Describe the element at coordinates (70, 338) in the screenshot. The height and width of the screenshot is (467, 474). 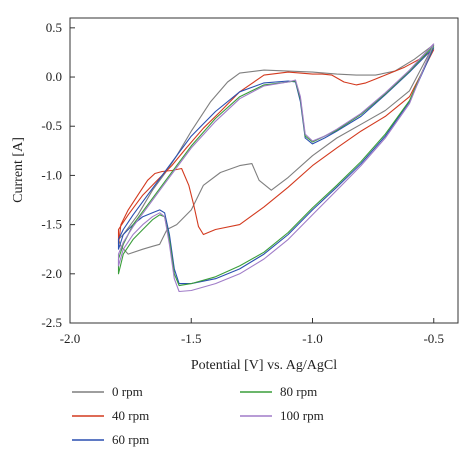
I see `x-tick-label: -2.0` at that location.